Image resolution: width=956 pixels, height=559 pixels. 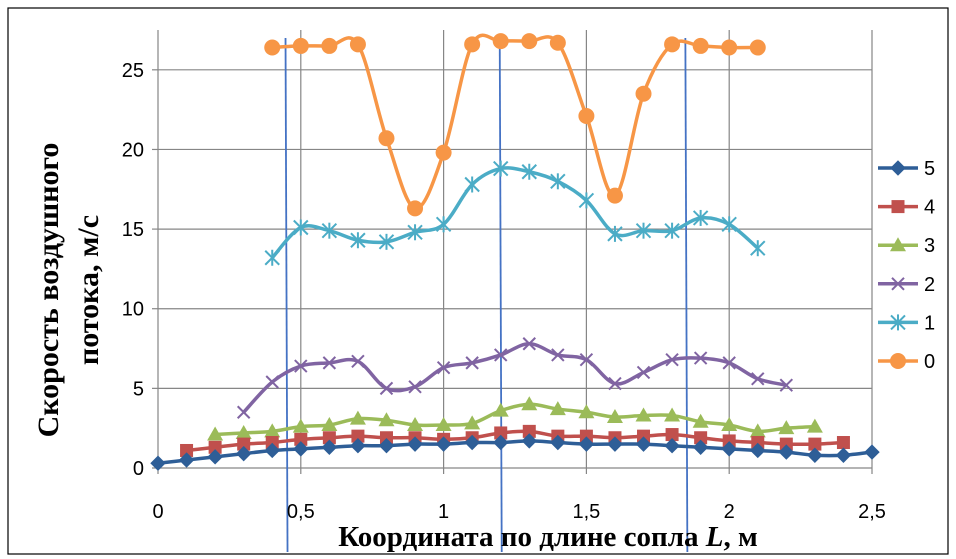 What do you see at coordinates (741, 537) in the screenshot?
I see `x-axis-title-unit: , м` at bounding box center [741, 537].